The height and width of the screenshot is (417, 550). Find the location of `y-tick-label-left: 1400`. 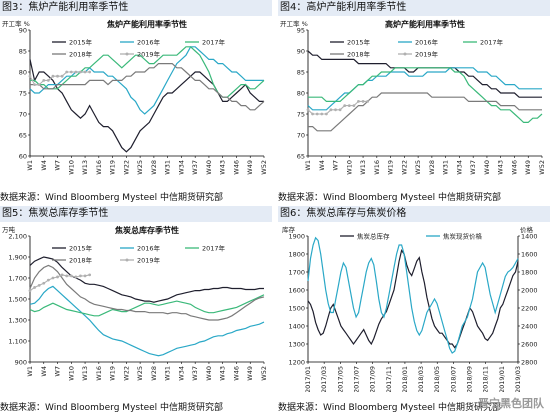

y-tick-label-left: 1400 is located at coordinates (296, 327).